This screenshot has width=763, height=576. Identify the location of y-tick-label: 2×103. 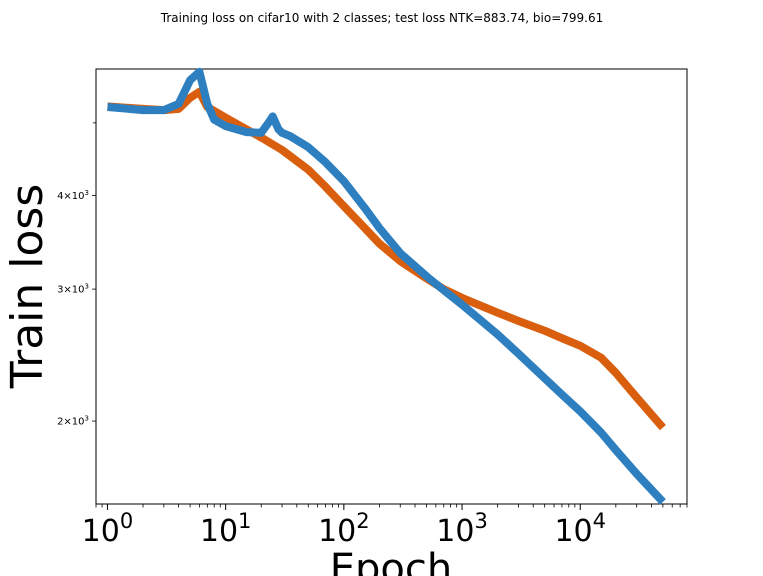
(73, 421).